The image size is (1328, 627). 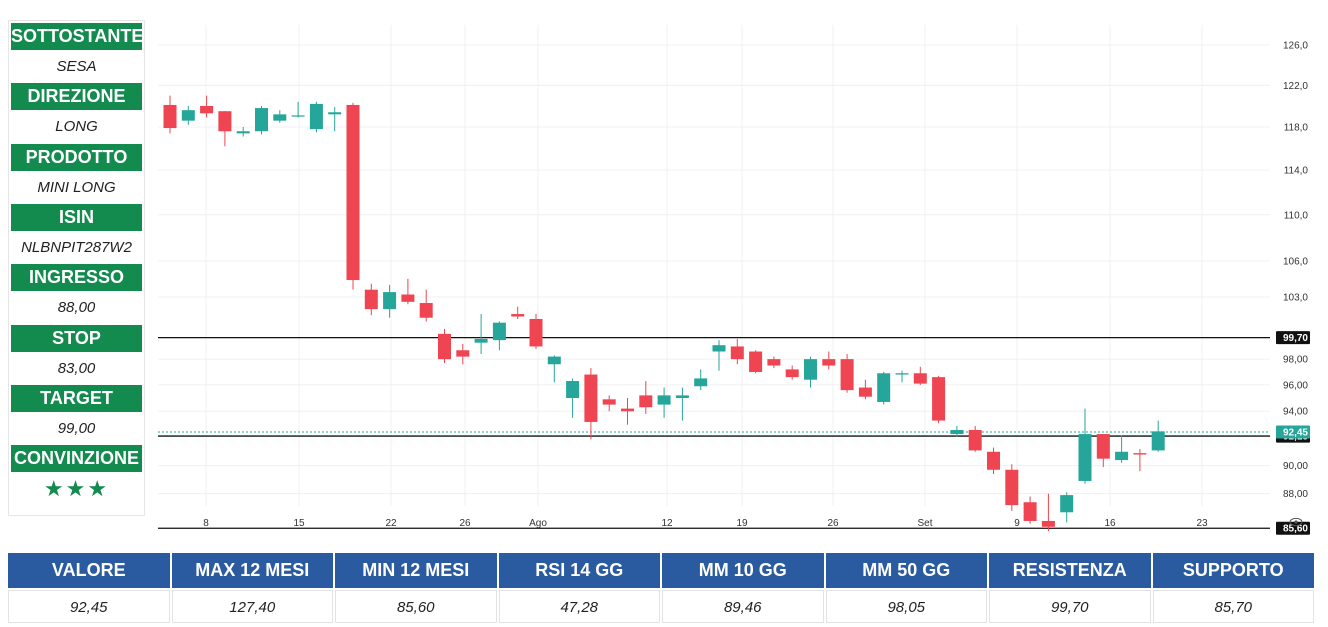 I want to click on stat-header: VALORE, so click(x=89, y=570).